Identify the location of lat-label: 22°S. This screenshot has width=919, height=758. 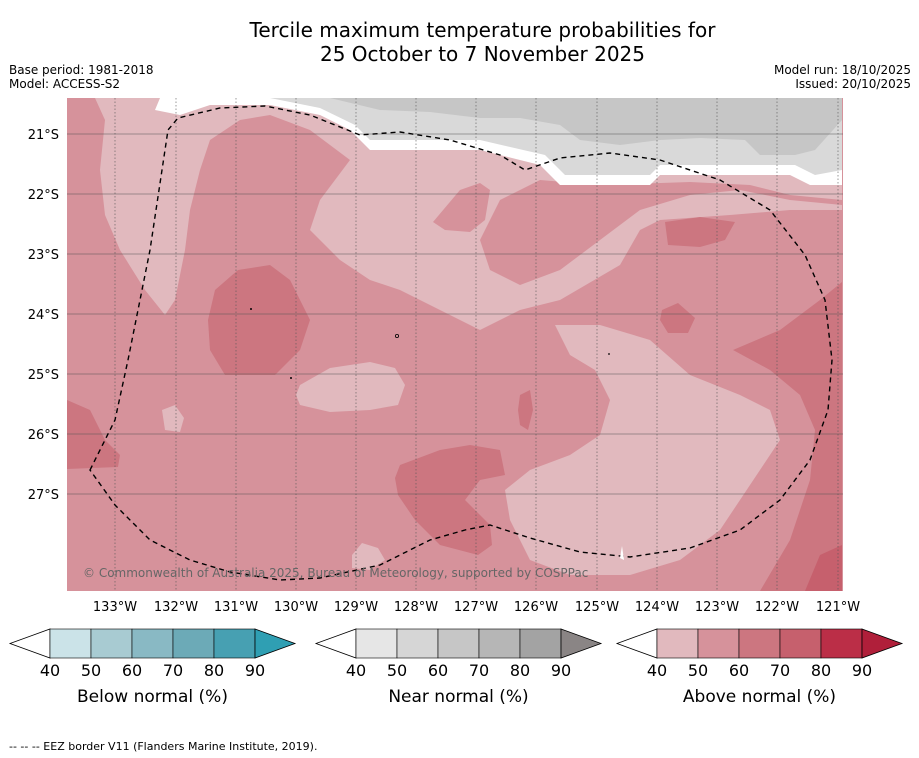
(43, 195).